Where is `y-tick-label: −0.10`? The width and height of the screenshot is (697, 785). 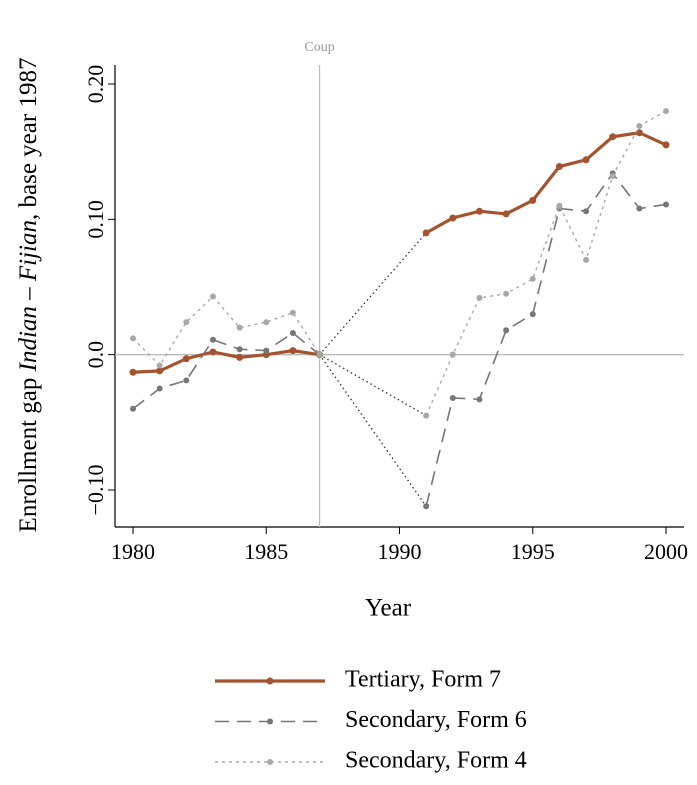
y-tick-label: −0.10 is located at coordinates (95, 490).